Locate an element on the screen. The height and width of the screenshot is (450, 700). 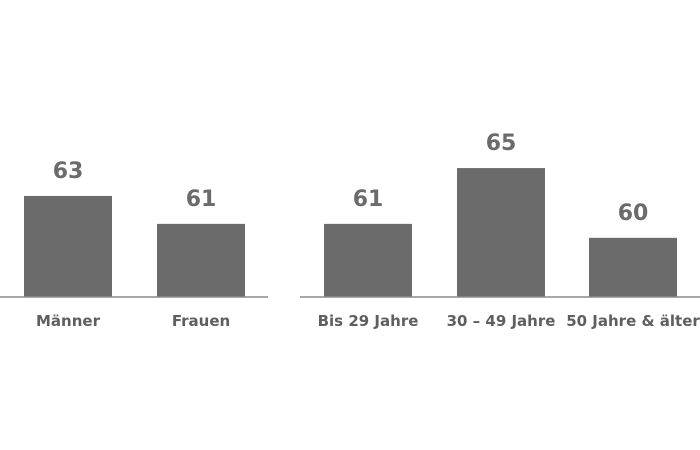
category-label: Bis 29 Jahre is located at coordinates (368, 321).